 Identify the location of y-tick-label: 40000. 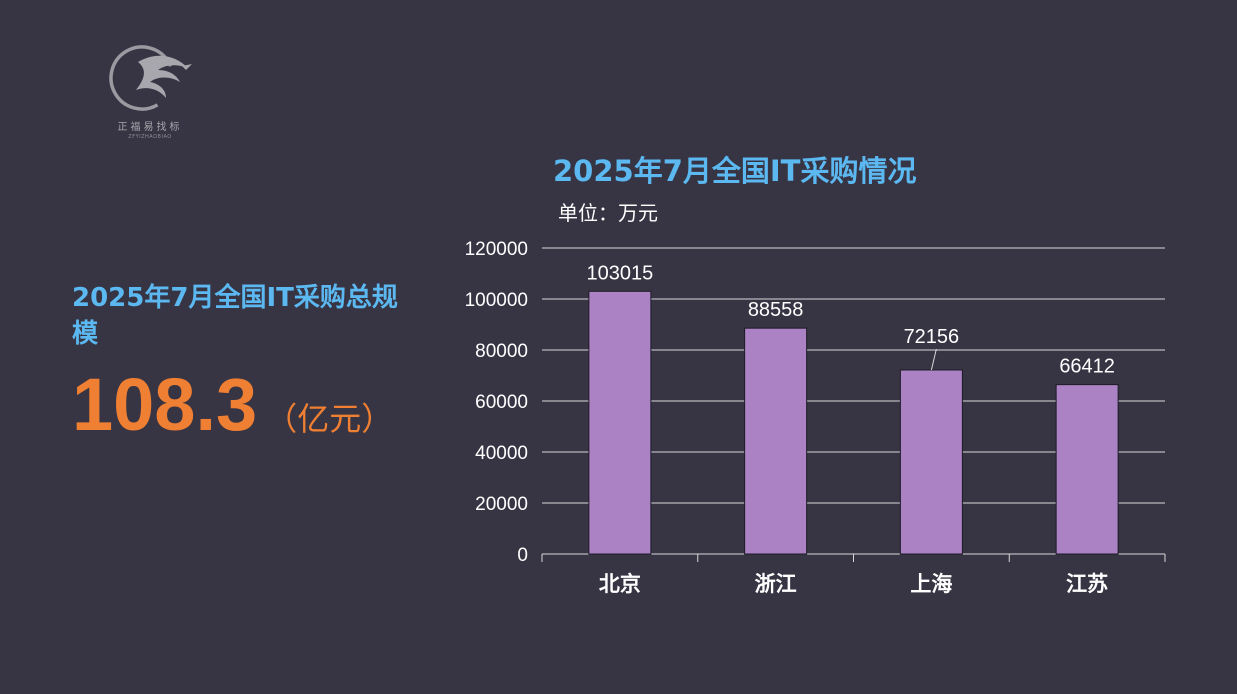
(501, 453).